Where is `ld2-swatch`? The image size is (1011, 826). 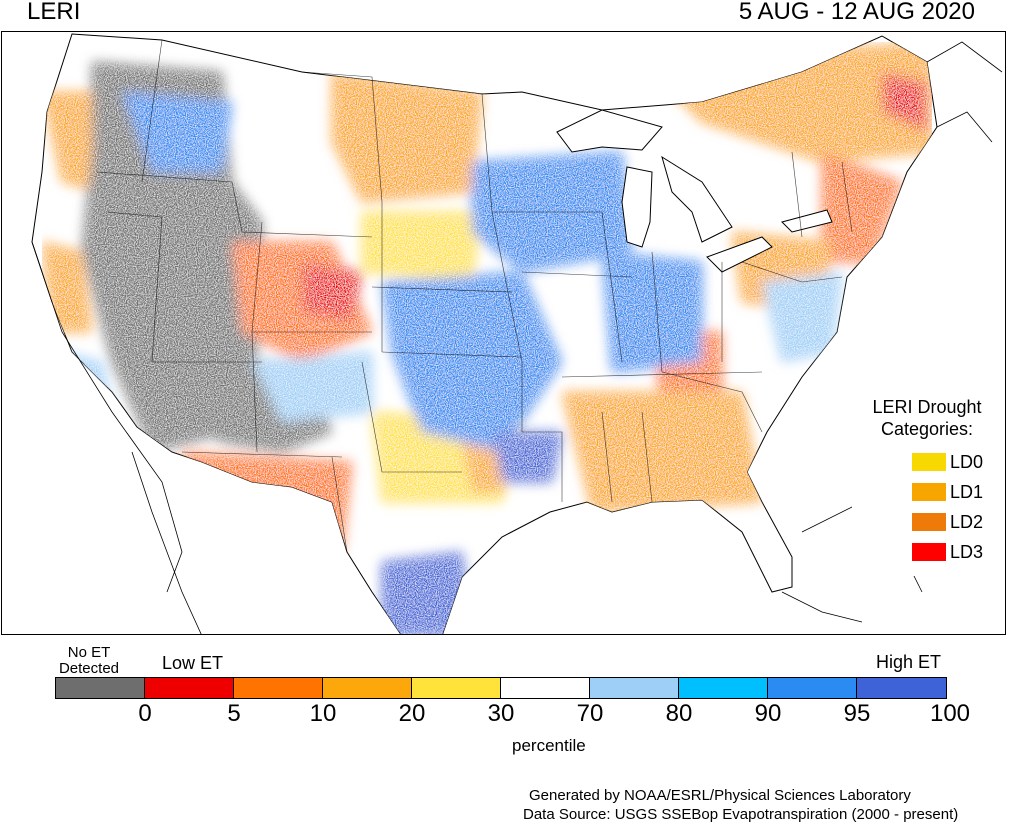
ld2-swatch is located at coordinates (929, 522).